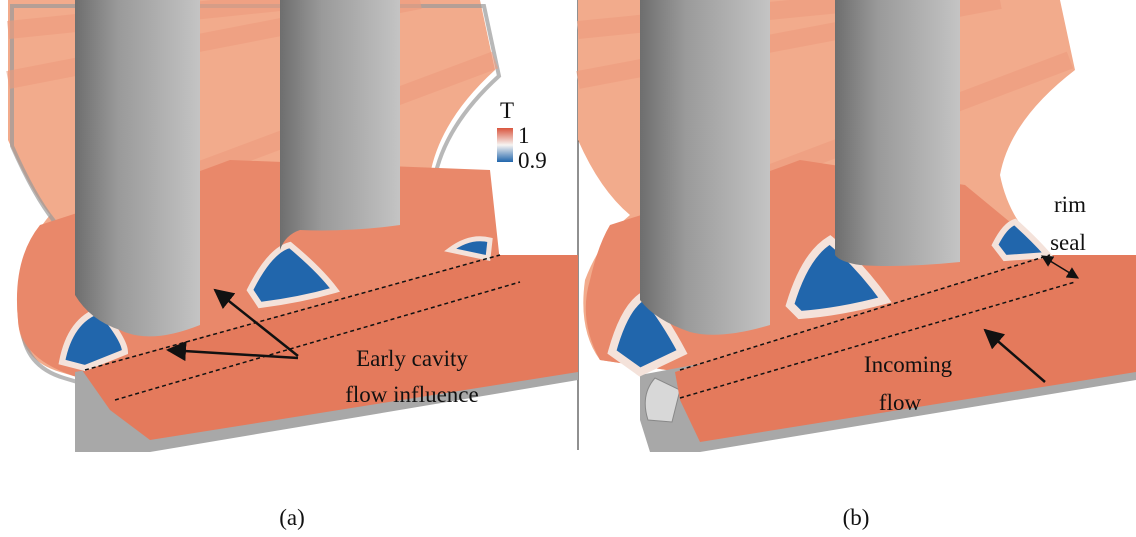 The image size is (1136, 537). I want to click on annotation: rim, so click(1070, 204).